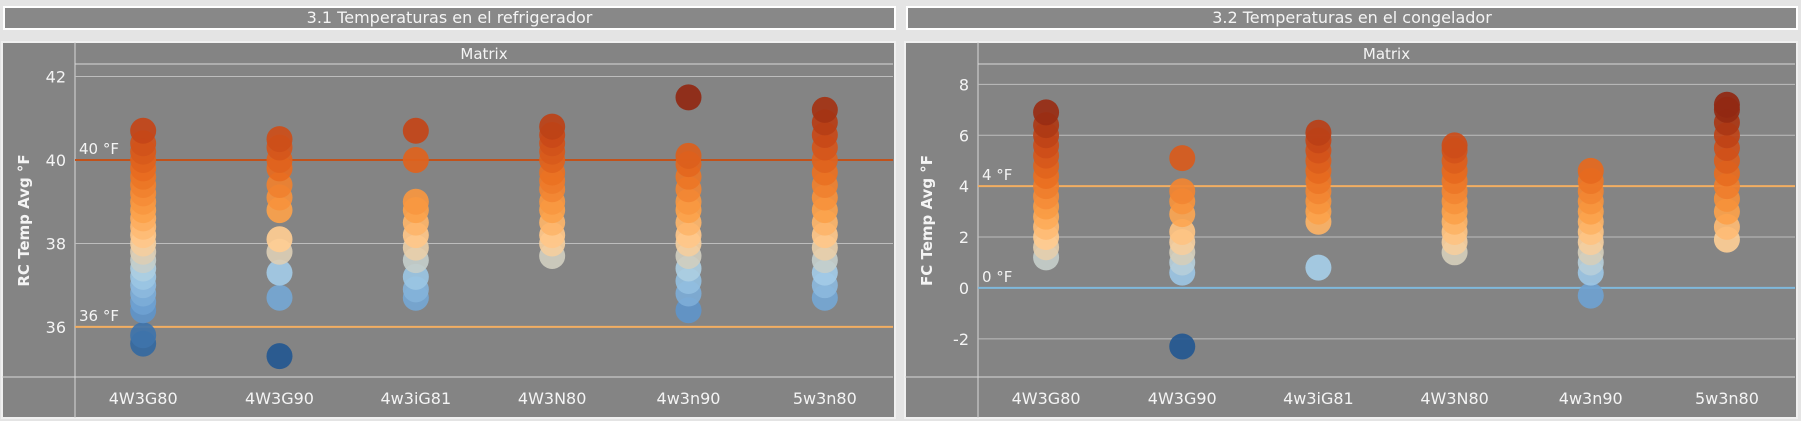  I want to click on reference-line-label: 36 °F, so click(99, 316).